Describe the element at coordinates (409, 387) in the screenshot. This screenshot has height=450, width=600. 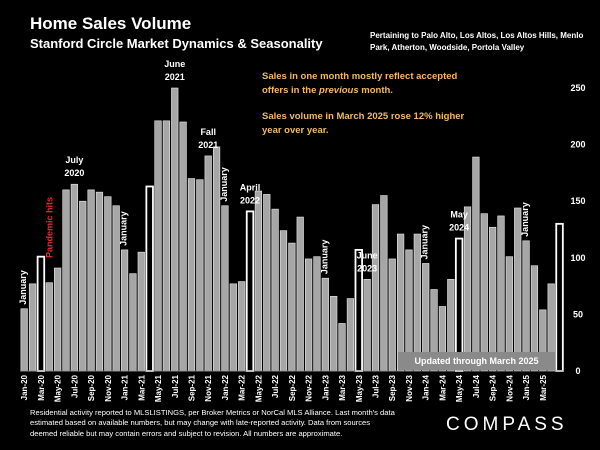
I see `x-tick-label: Nov-23` at that location.